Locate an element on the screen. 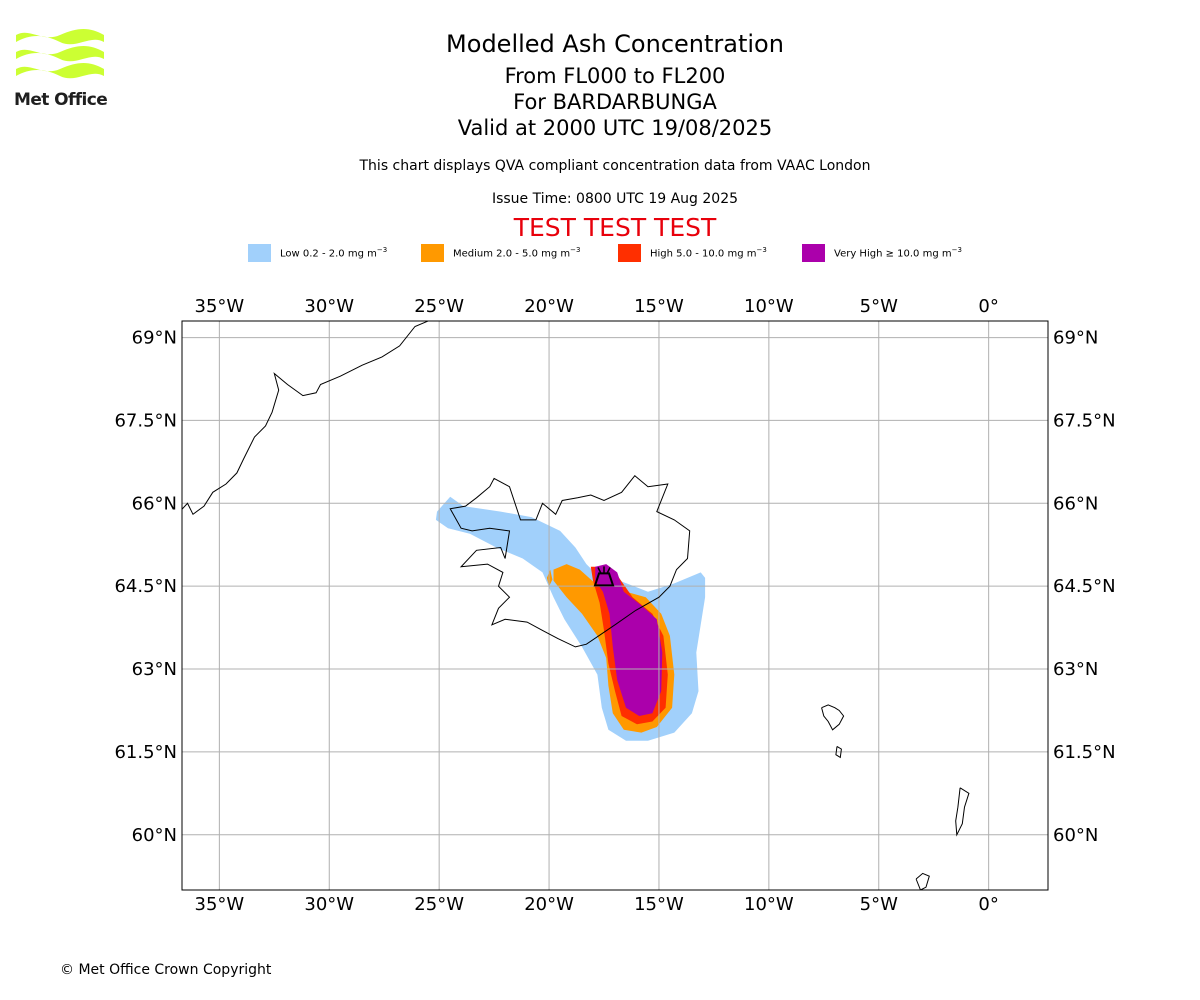  legend-item-high: High 5.0 - 10.0 mg m−3 is located at coordinates (692, 253).